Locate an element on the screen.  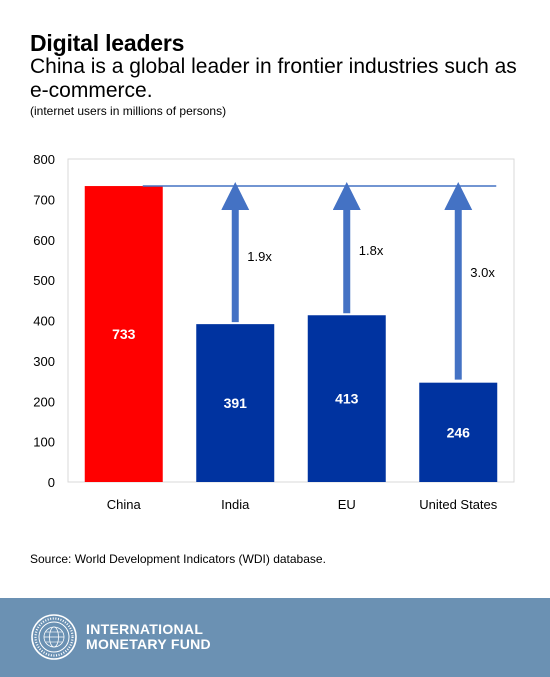
value-label: 413 is located at coordinates (347, 399).